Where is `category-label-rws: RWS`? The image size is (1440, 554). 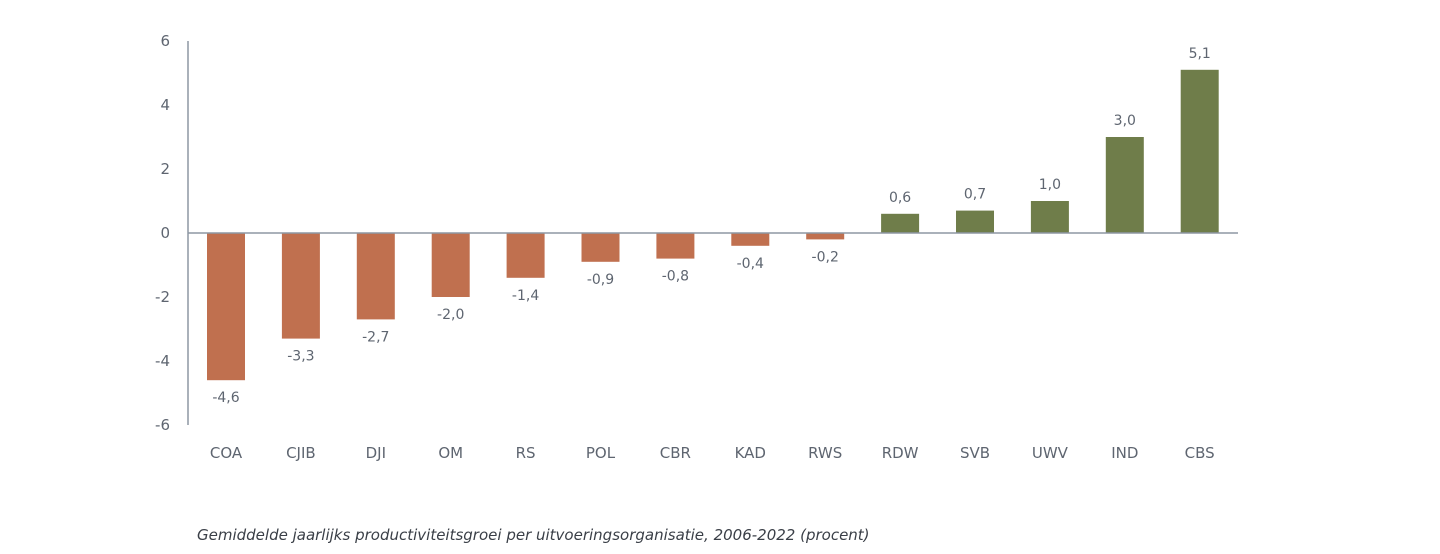
category-label-rws: RWS is located at coordinates (825, 453).